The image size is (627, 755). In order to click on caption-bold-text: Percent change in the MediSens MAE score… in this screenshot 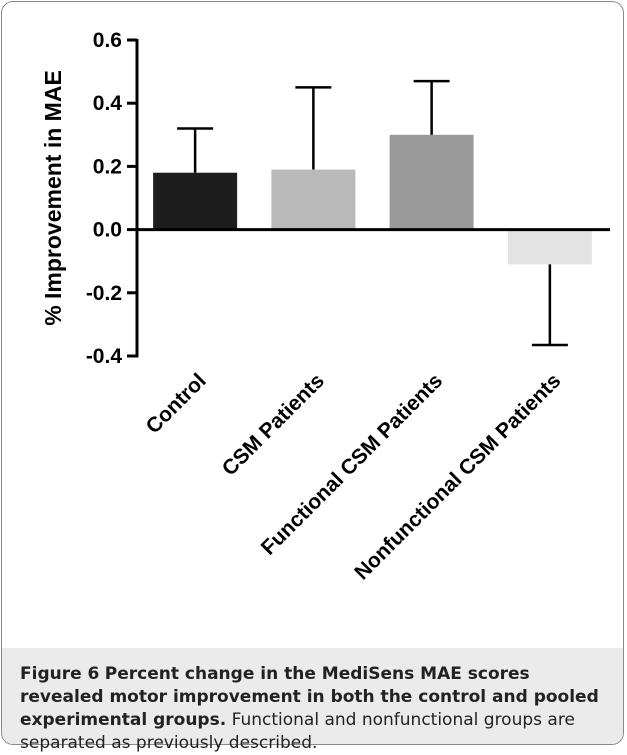, I will do `click(309, 697)`.